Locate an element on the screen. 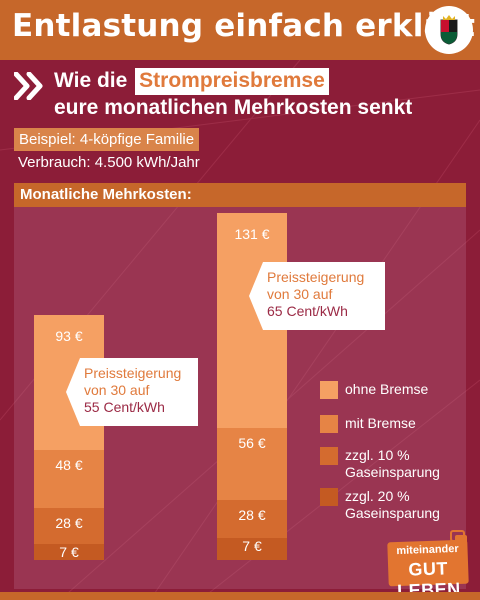 Image resolution: width=480 pixels, height=600 pixels. price-callout-text: Preissteigerung von 30 auf 65 Cent/kWh is located at coordinates (315, 294).